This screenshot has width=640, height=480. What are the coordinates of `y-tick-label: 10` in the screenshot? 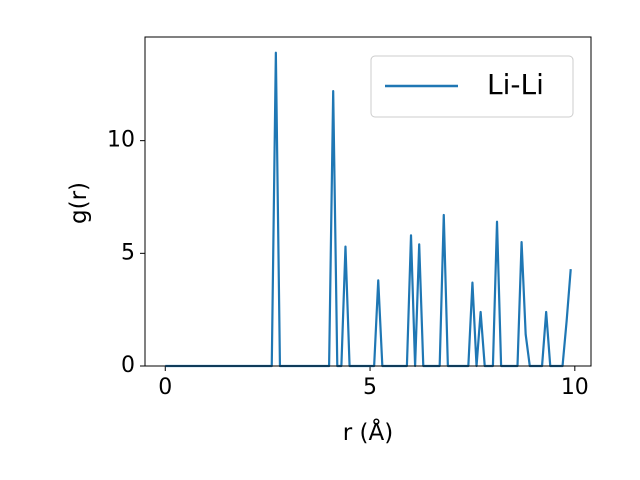 It's located at (121, 140).